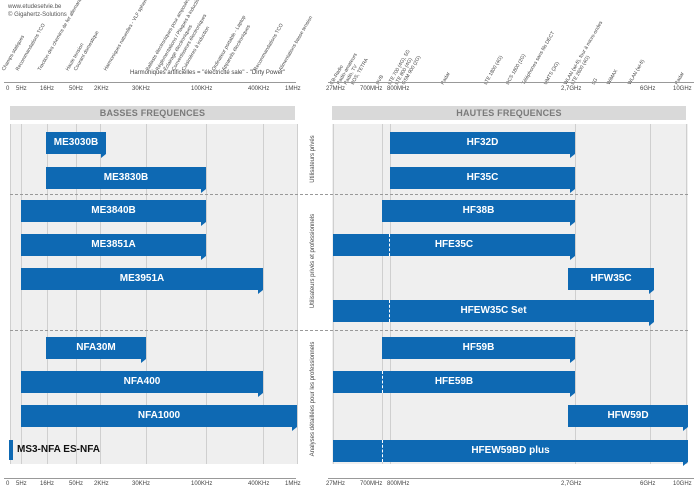  What do you see at coordinates (58, 449) in the screenshot?
I see `product-label-ms3-nfa-es-nfa: MS3-NFA ES-NFA` at bounding box center [58, 449].